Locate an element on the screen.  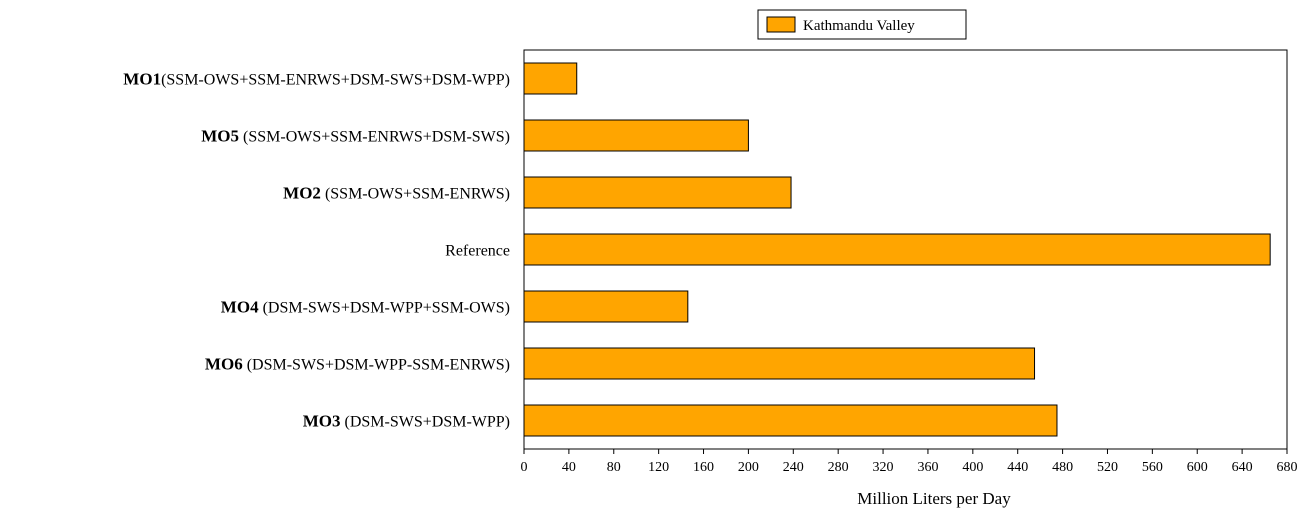
category-label: Reference is located at coordinates (477, 251).